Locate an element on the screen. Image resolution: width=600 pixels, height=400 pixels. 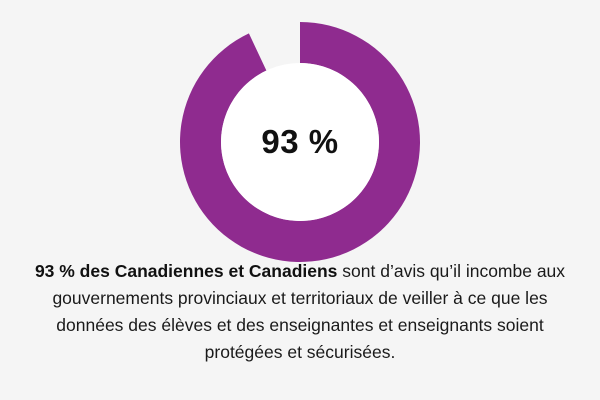
center-percentage-label: 93 % is located at coordinates (300, 141).